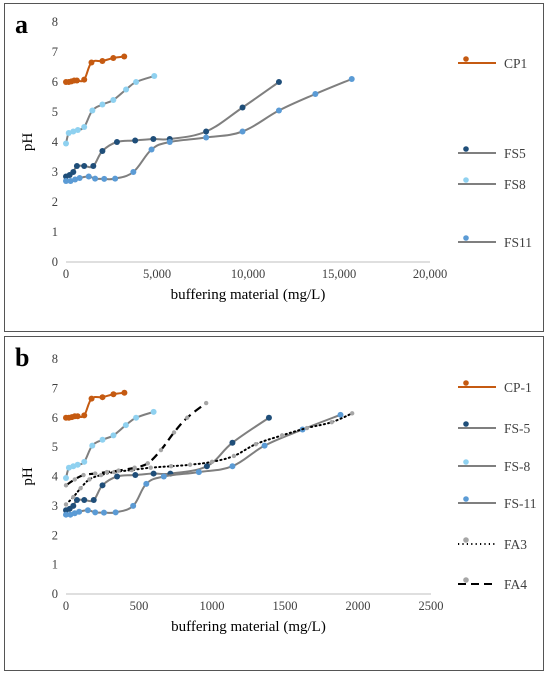 This screenshot has height=675, width=550. I want to click on legend-label-fs11: FS11, so click(518, 242).